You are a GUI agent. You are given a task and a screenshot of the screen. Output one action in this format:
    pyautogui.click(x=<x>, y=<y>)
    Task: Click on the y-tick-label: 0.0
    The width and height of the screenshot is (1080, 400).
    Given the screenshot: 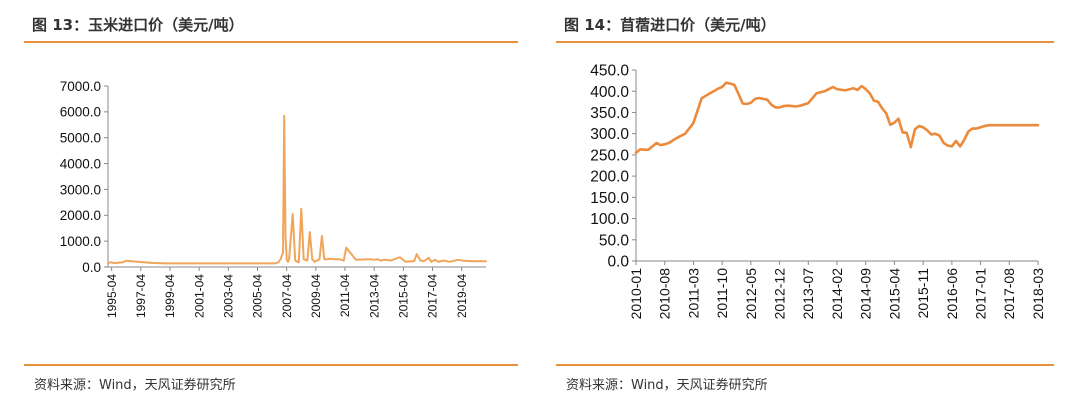 What is the action you would take?
    pyautogui.click(x=618, y=262)
    